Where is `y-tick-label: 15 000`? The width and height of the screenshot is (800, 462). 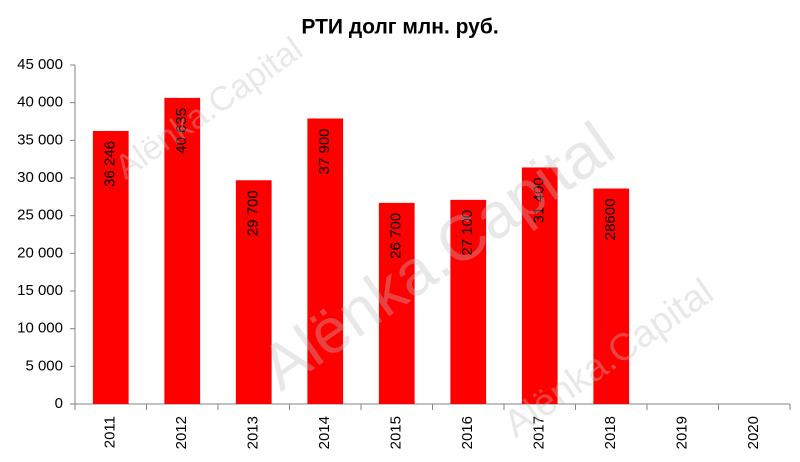 y-tick-label: 15 000 is located at coordinates (40, 290).